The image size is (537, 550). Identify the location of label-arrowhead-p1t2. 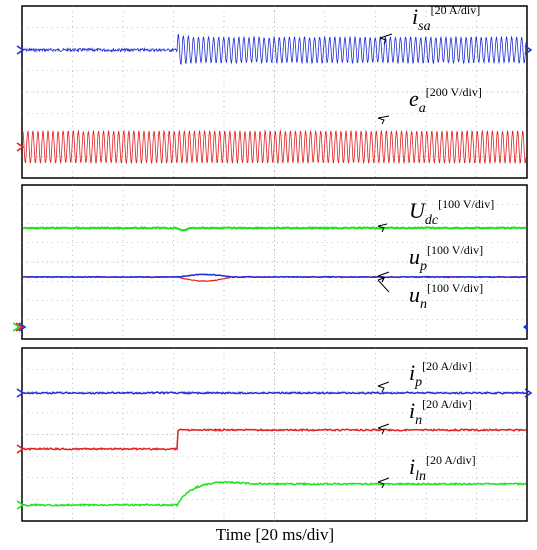
(381, 121).